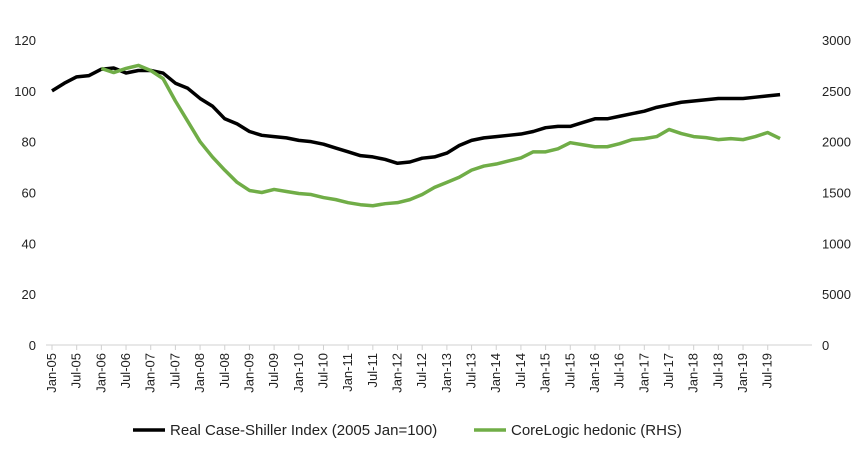  I want to click on y2-tick-label: 150000, so click(836, 193).